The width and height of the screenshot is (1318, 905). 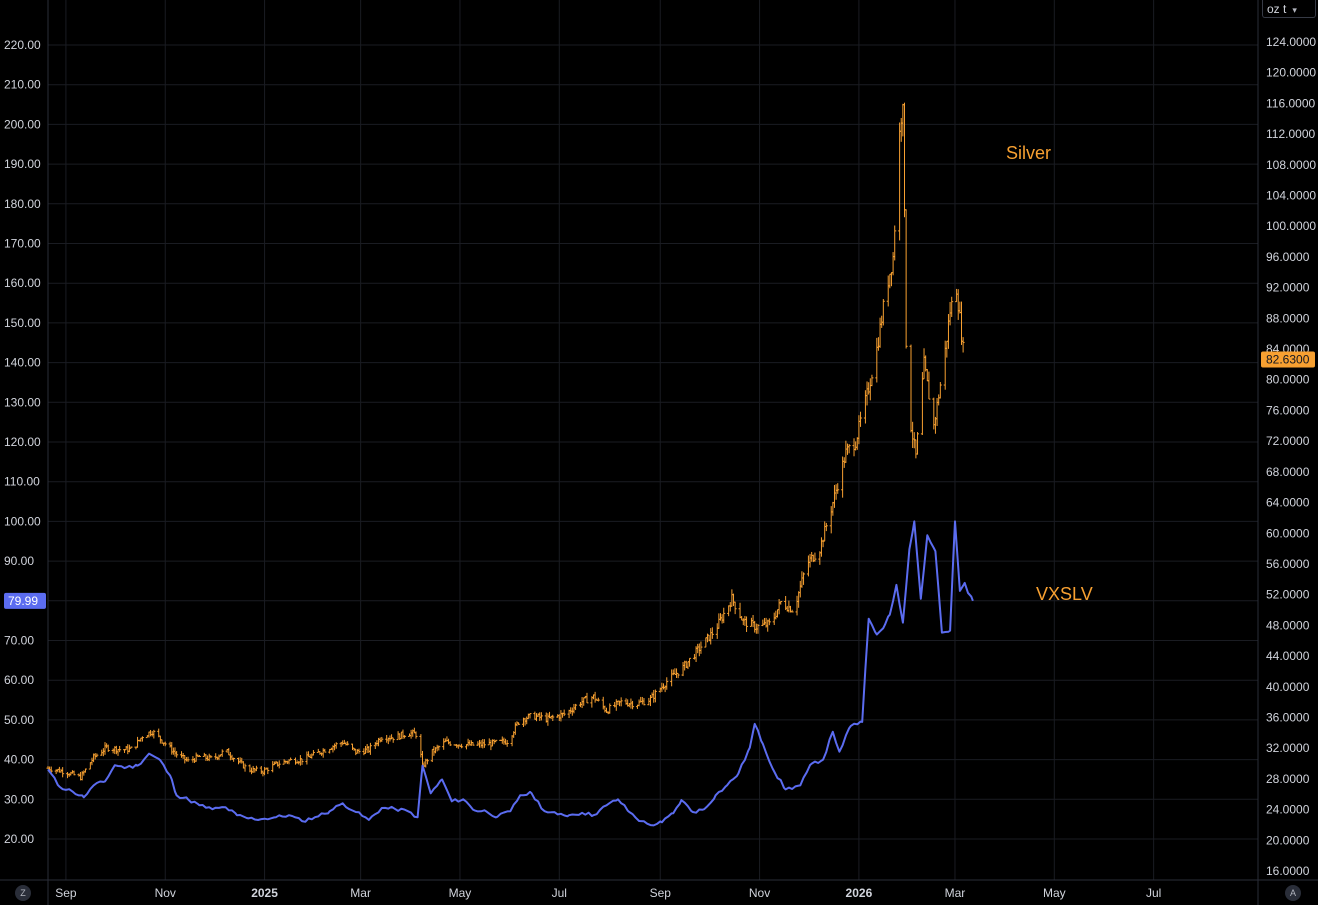 What do you see at coordinates (1288, 441) in the screenshot?
I see `right-axis-tick-label: 72.0000` at bounding box center [1288, 441].